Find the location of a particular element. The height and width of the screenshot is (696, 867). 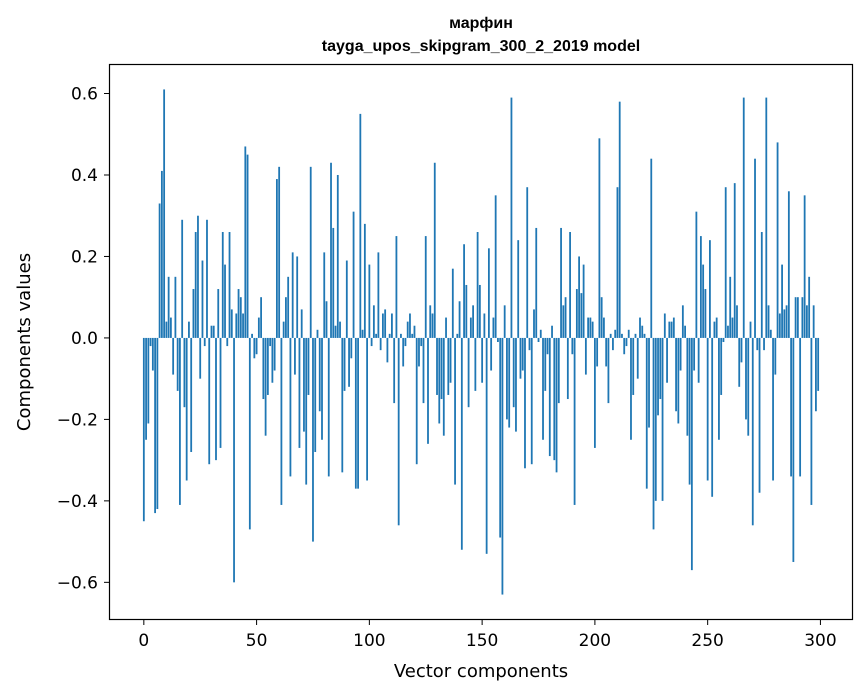

y-tick-label: −0.2 is located at coordinates (77, 420).